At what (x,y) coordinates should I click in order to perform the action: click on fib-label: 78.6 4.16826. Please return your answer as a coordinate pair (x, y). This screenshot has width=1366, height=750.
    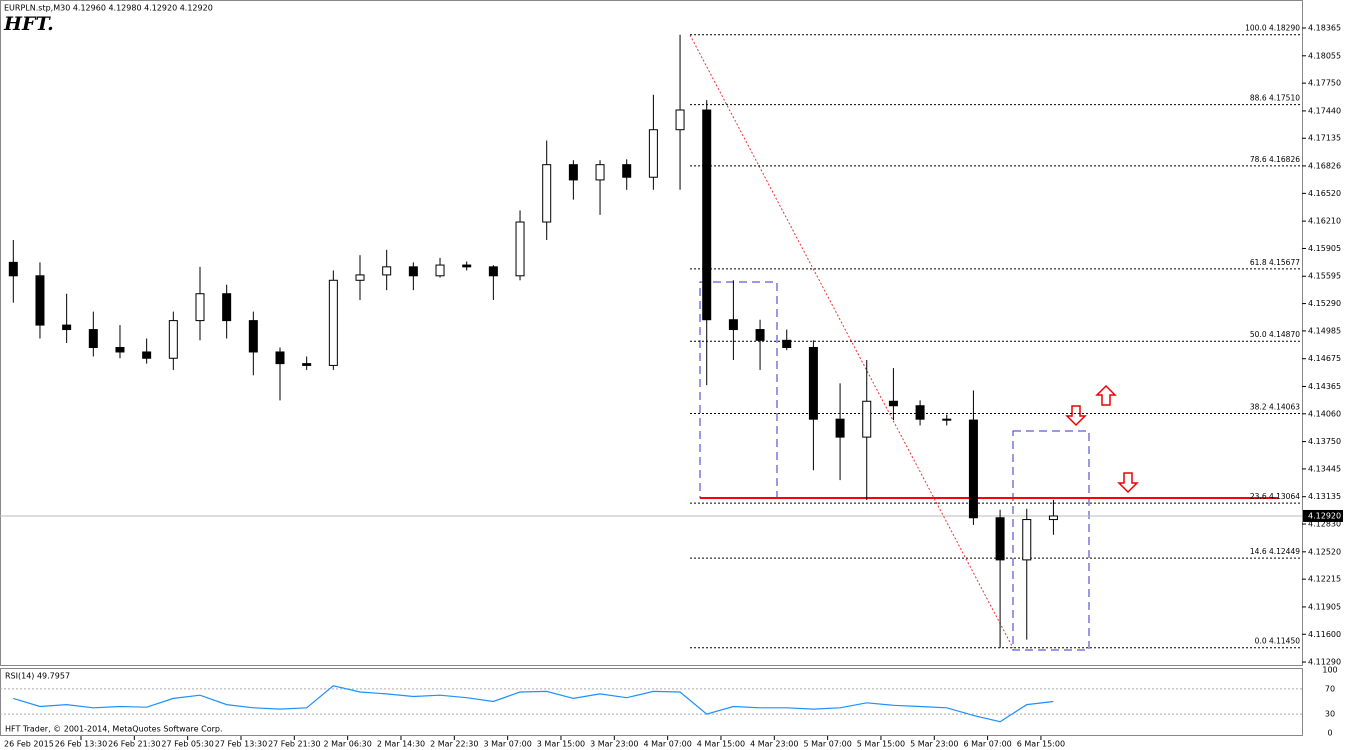
    Looking at the image, I should click on (1275, 159).